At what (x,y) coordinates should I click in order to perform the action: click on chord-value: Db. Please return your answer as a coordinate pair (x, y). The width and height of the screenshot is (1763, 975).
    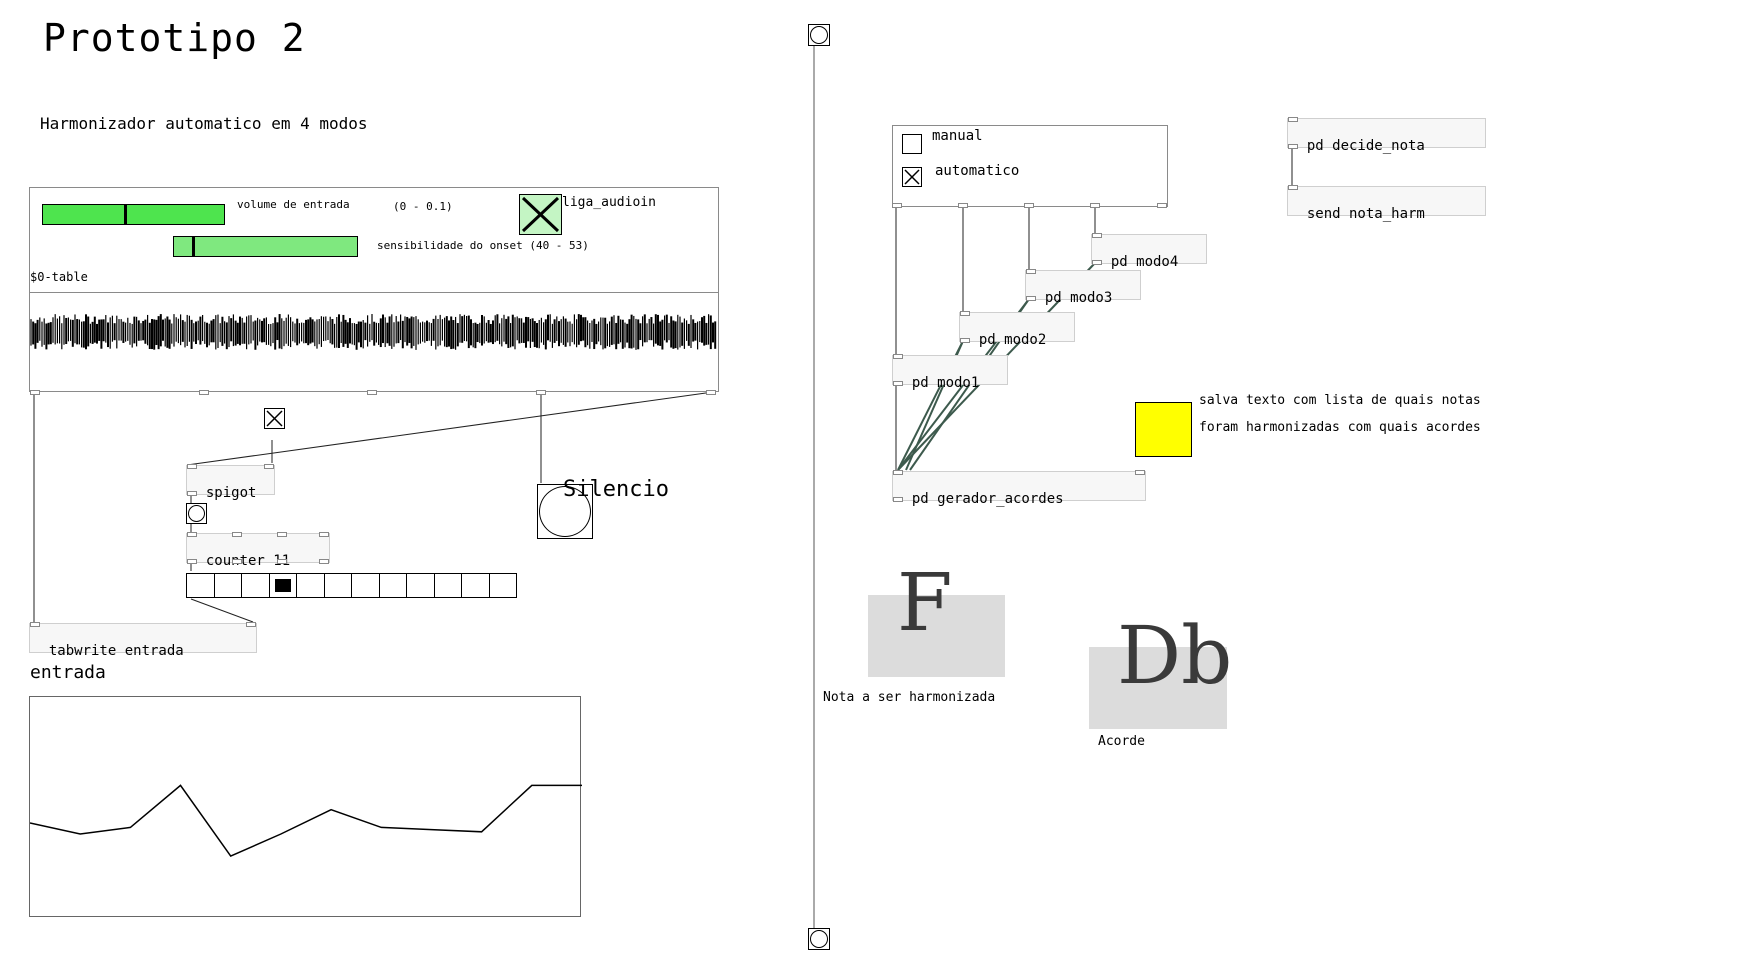
    Looking at the image, I should click on (1175, 655).